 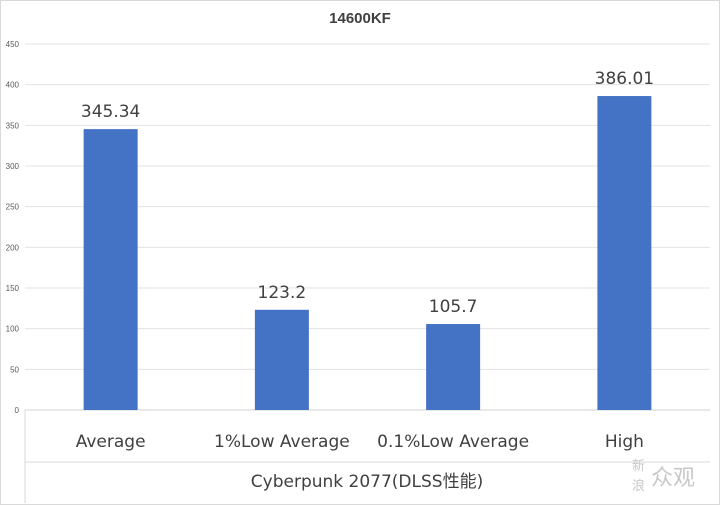 I want to click on data-label-2: 123.2, so click(x=282, y=293).